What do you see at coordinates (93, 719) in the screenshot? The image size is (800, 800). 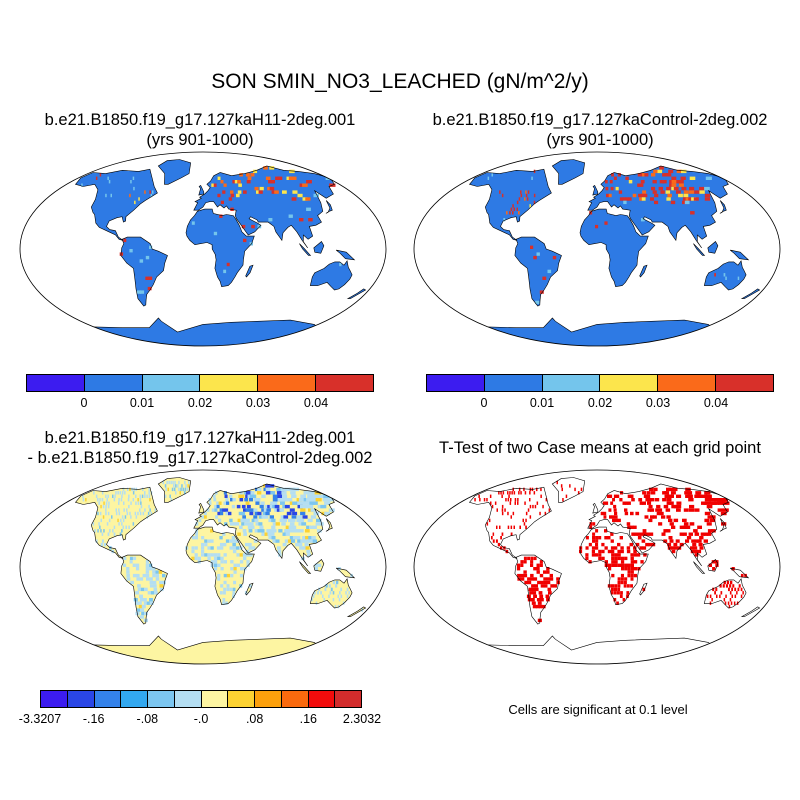 I see `colorbar-bottom-left-tick-label: -.16` at bounding box center [93, 719].